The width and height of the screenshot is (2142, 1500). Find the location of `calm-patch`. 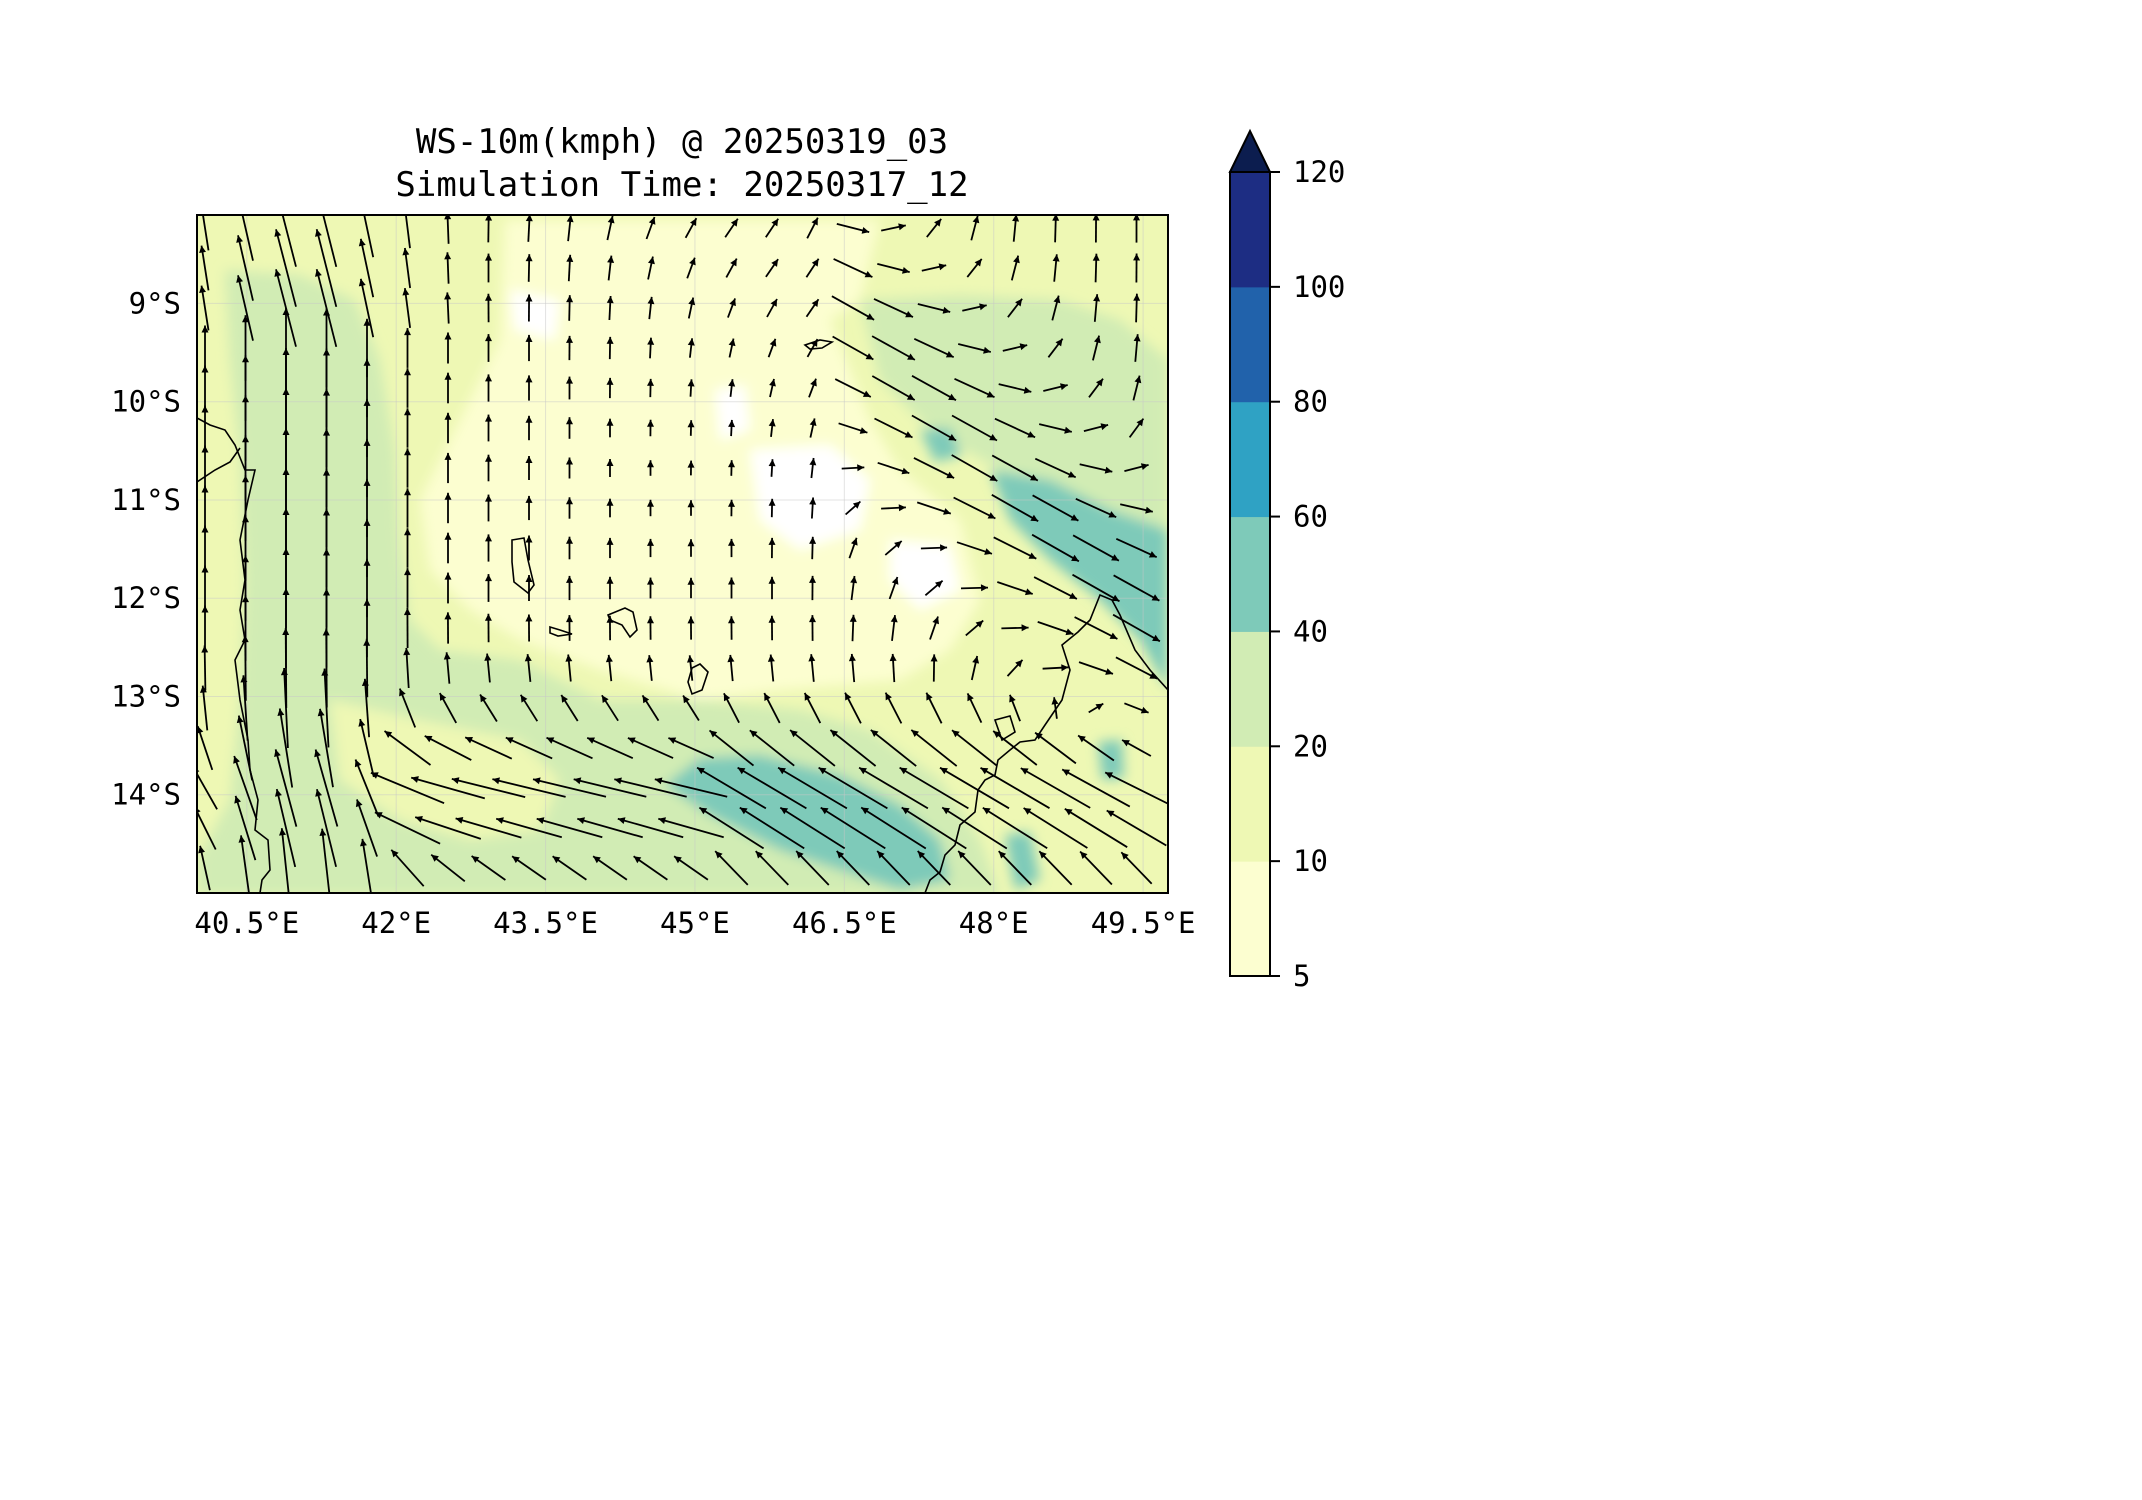

calm-patch is located at coordinates (732, 412).